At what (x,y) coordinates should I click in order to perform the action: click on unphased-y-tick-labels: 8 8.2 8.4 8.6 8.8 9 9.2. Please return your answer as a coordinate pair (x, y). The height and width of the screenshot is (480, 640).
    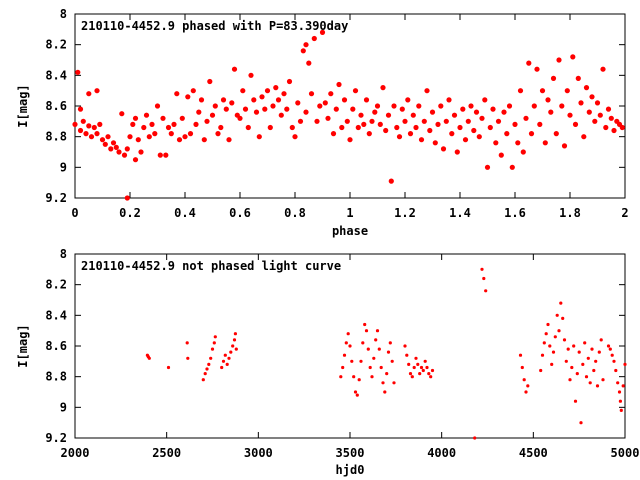
    Looking at the image, I should click on (56, 346).